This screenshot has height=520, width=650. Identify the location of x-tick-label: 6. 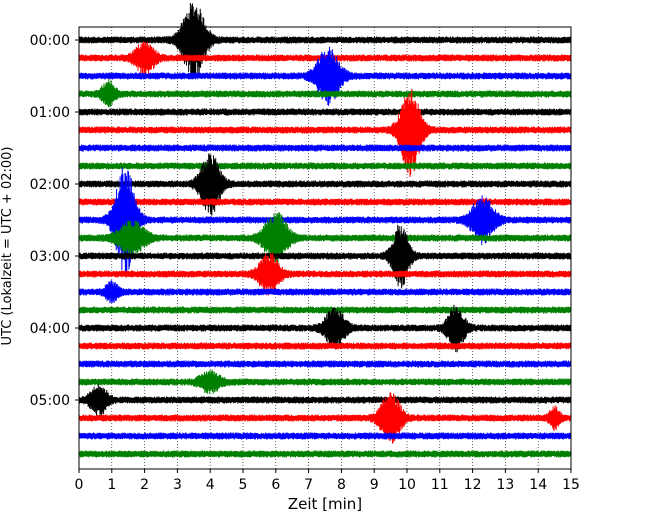
(275, 485).